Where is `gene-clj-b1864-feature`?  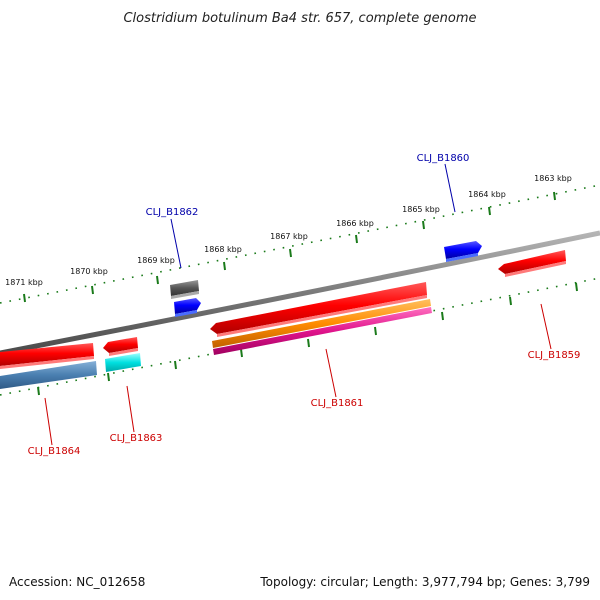
gene-clj-b1864-feature is located at coordinates (47, 356).